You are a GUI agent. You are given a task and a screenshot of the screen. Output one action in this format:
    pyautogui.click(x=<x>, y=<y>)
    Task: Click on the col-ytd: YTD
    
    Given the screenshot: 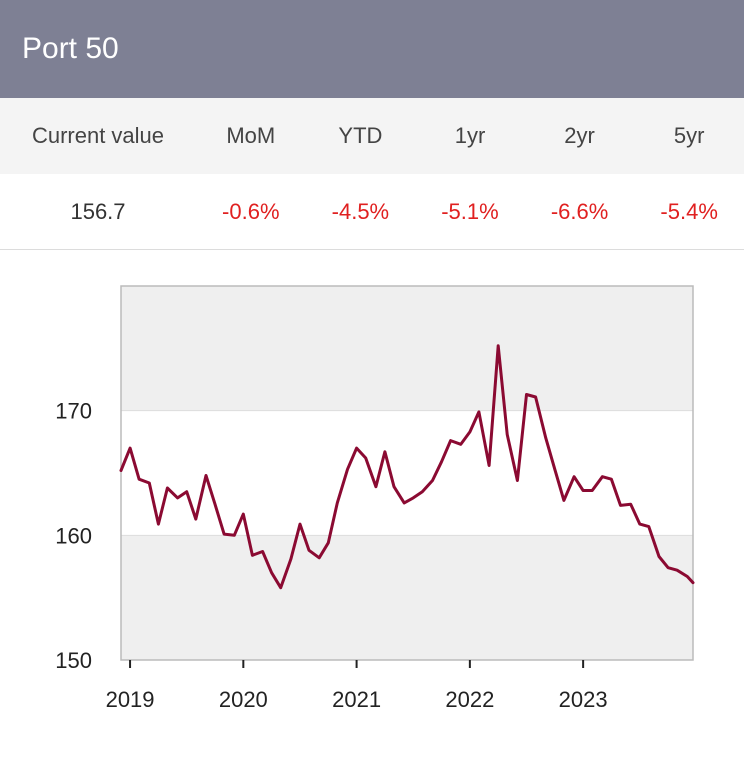 What is the action you would take?
    pyautogui.click(x=360, y=135)
    